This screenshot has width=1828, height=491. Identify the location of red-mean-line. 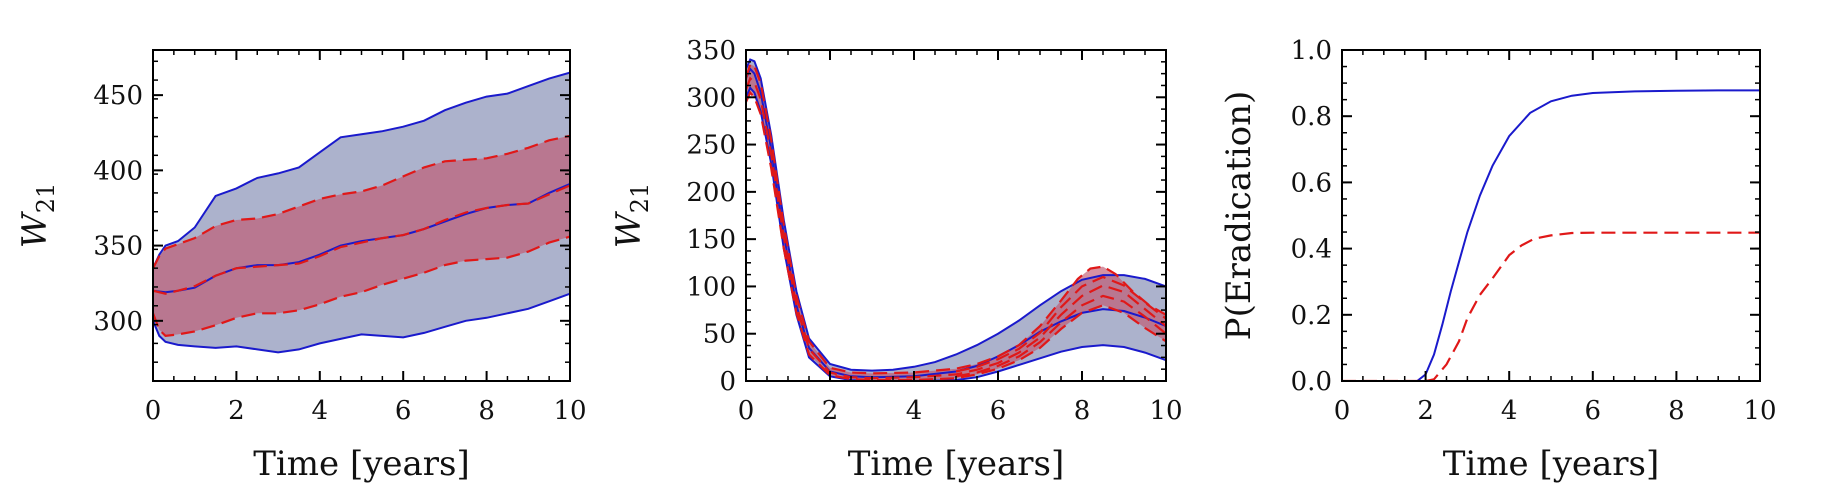
(361, 239).